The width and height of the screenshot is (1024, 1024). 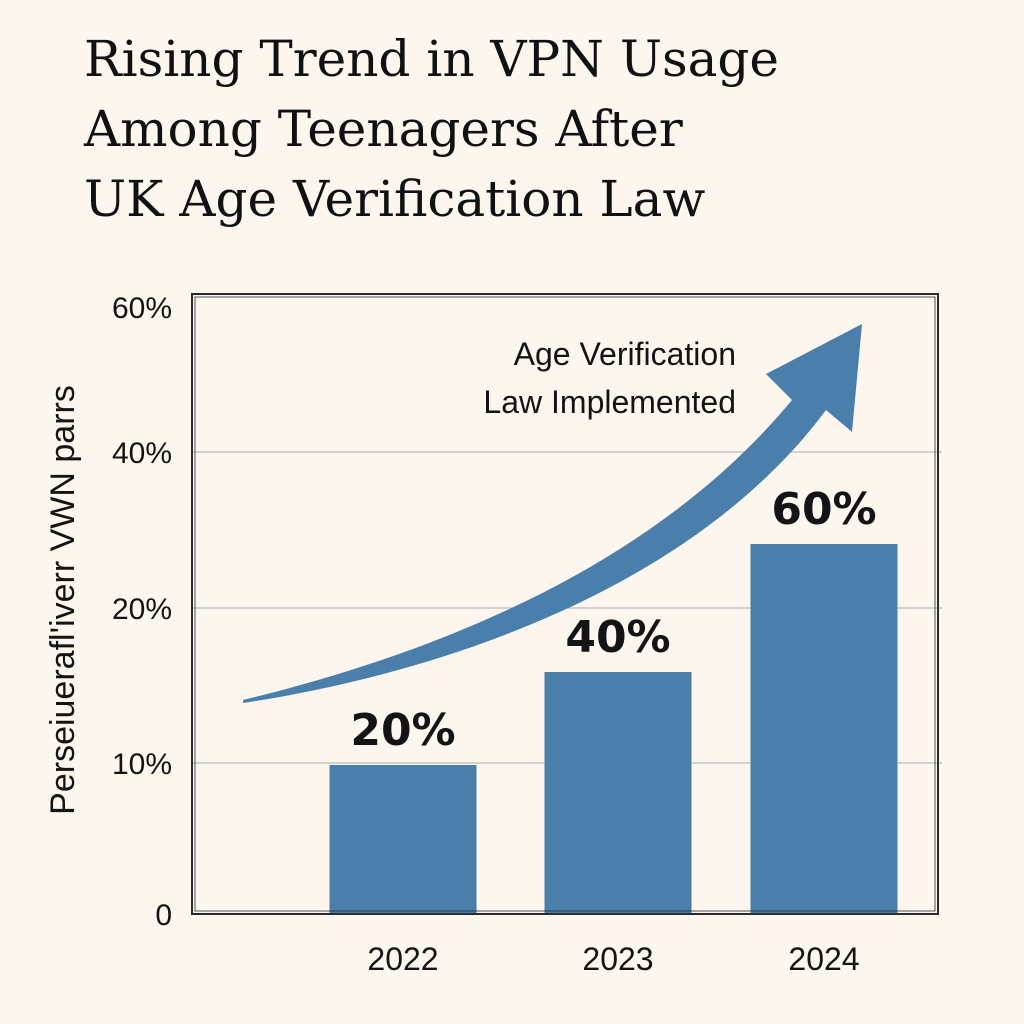 I want to click on y-tick-label: 0, so click(x=163, y=915).